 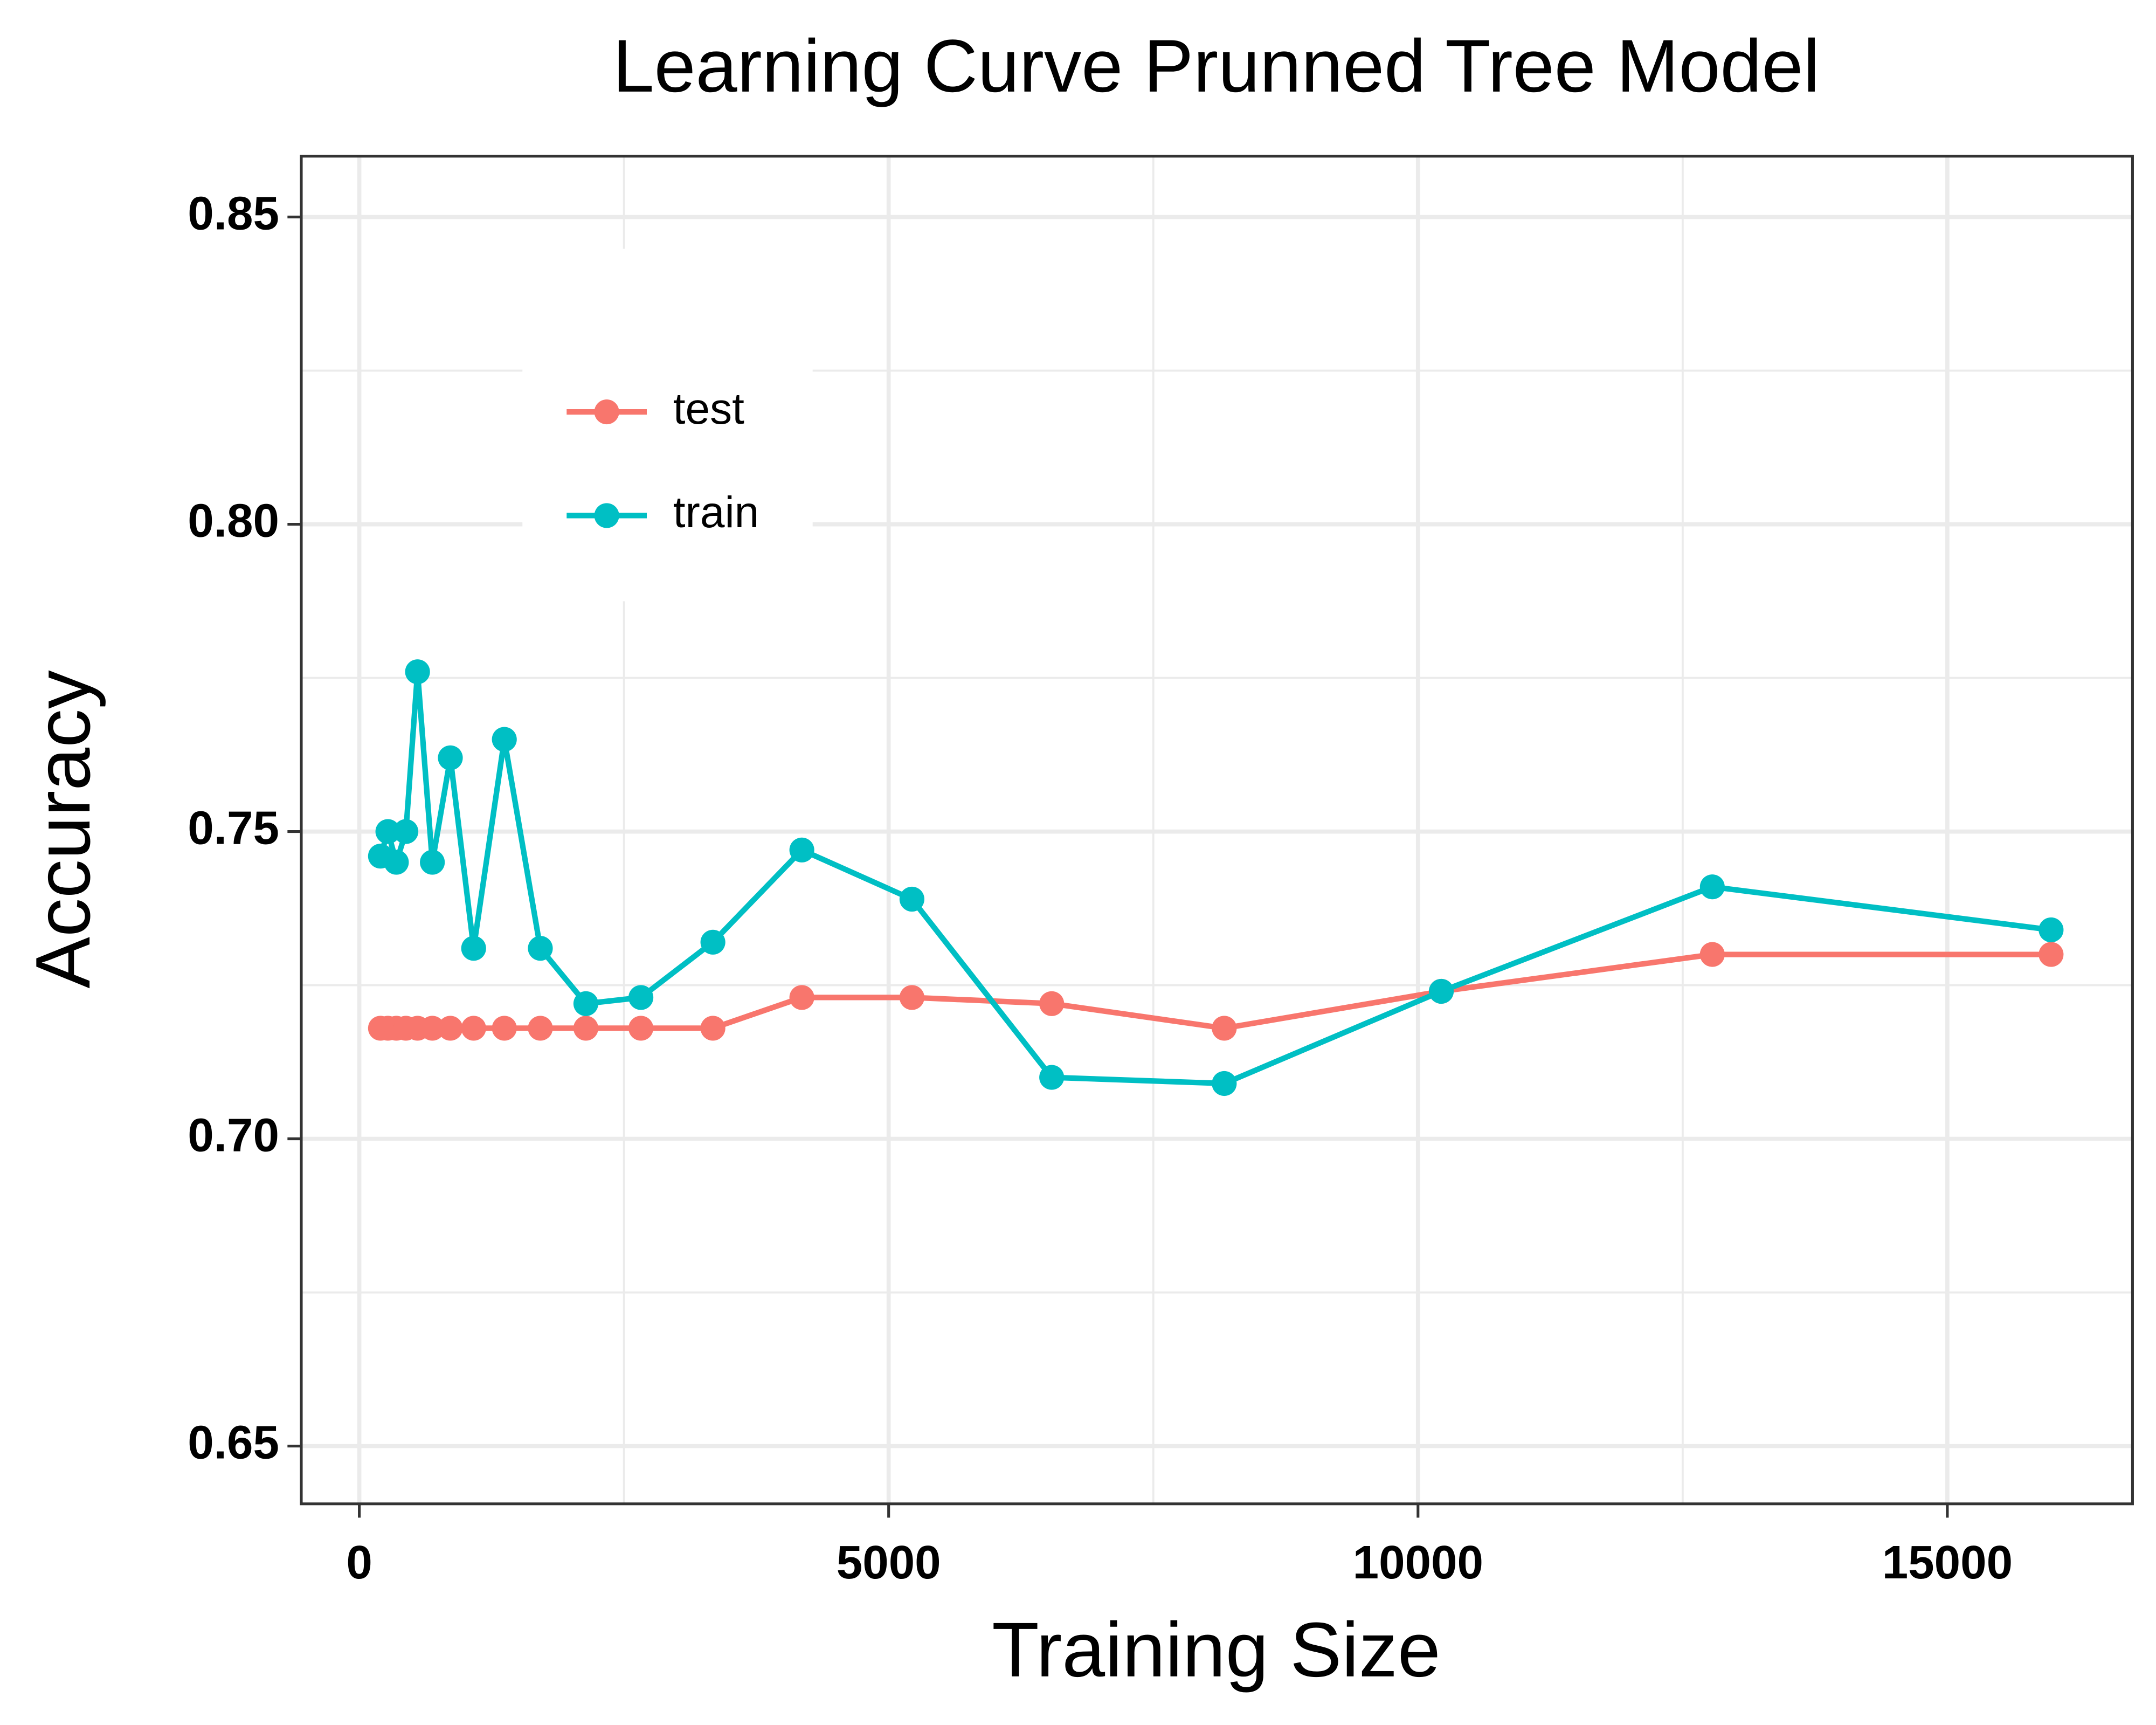 I want to click on y-tick-label: 0.85, so click(x=233, y=214).